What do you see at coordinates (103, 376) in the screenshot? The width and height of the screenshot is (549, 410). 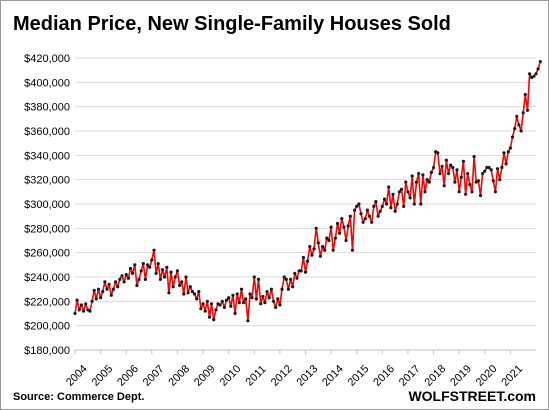 I see `x-tick-label: 2005` at bounding box center [103, 376].